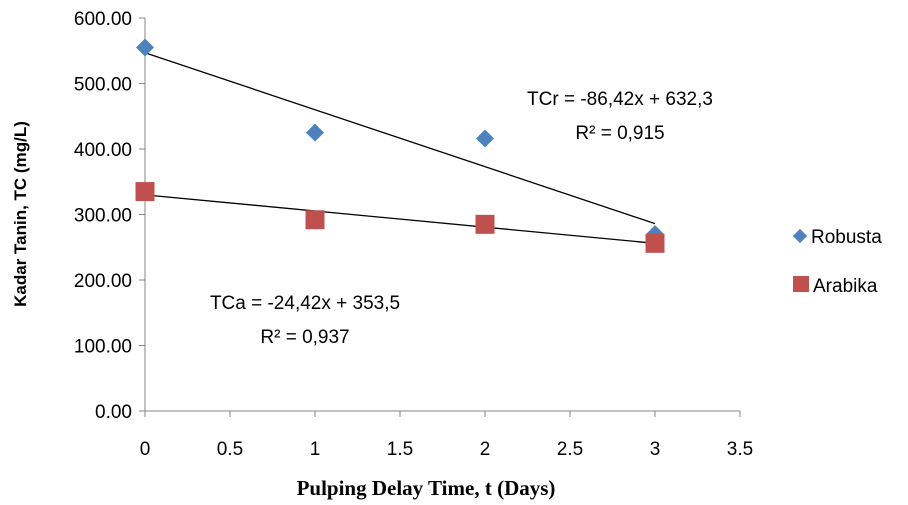 The width and height of the screenshot is (908, 505). I want to click on y-tick-label: 200.00, so click(103, 281).